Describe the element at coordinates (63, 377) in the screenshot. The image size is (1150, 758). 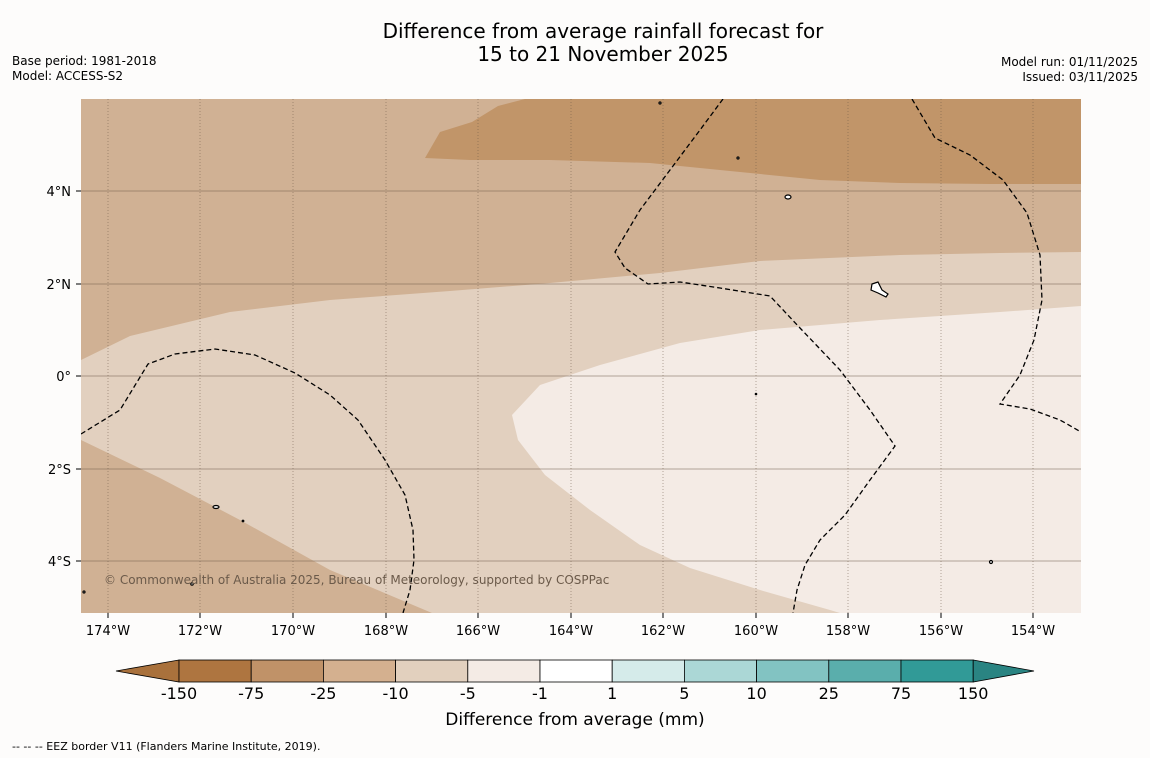
I see `lat-label: 0°` at that location.